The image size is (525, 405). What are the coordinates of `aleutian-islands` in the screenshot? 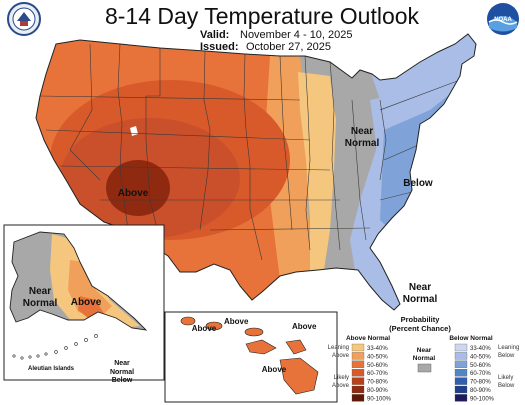 It's located at (55, 347).